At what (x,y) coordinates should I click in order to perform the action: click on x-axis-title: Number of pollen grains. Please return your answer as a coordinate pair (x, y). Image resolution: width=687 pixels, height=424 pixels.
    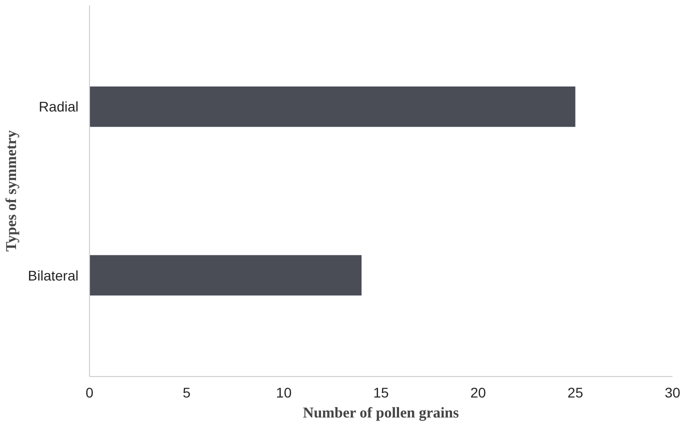
    Looking at the image, I should click on (381, 414).